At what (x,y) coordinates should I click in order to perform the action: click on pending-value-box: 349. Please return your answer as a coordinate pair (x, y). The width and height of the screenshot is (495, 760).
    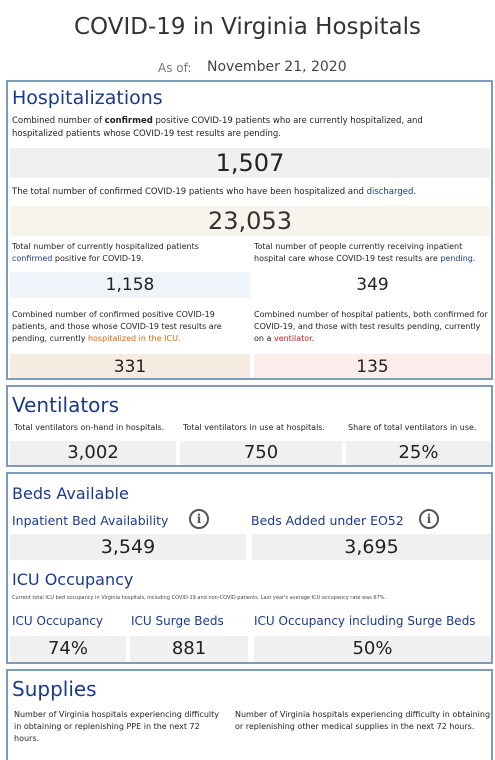
    Looking at the image, I should click on (372, 285).